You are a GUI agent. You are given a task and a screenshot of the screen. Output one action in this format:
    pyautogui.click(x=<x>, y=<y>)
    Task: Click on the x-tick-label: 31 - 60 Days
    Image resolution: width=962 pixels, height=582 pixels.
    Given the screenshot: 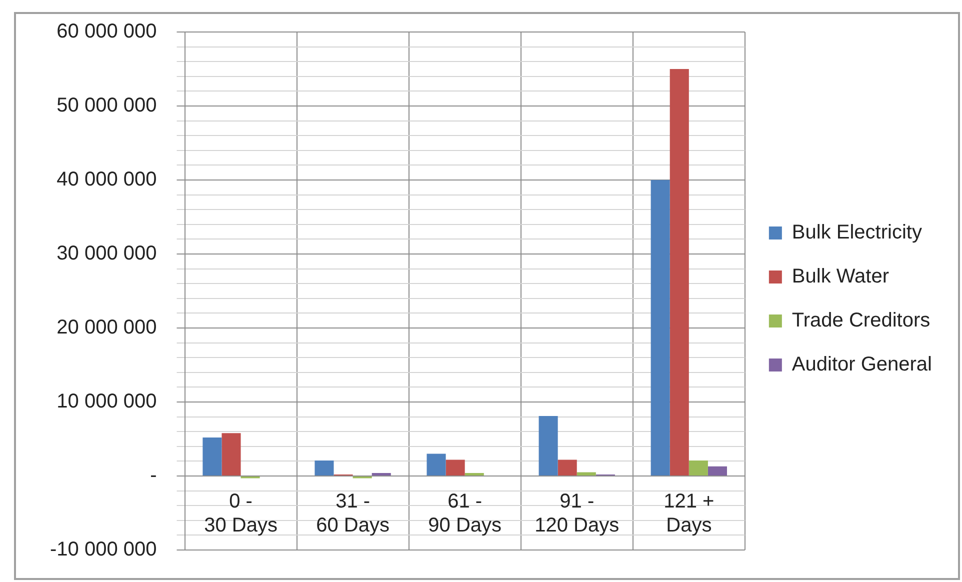 What is the action you would take?
    pyautogui.click(x=353, y=513)
    